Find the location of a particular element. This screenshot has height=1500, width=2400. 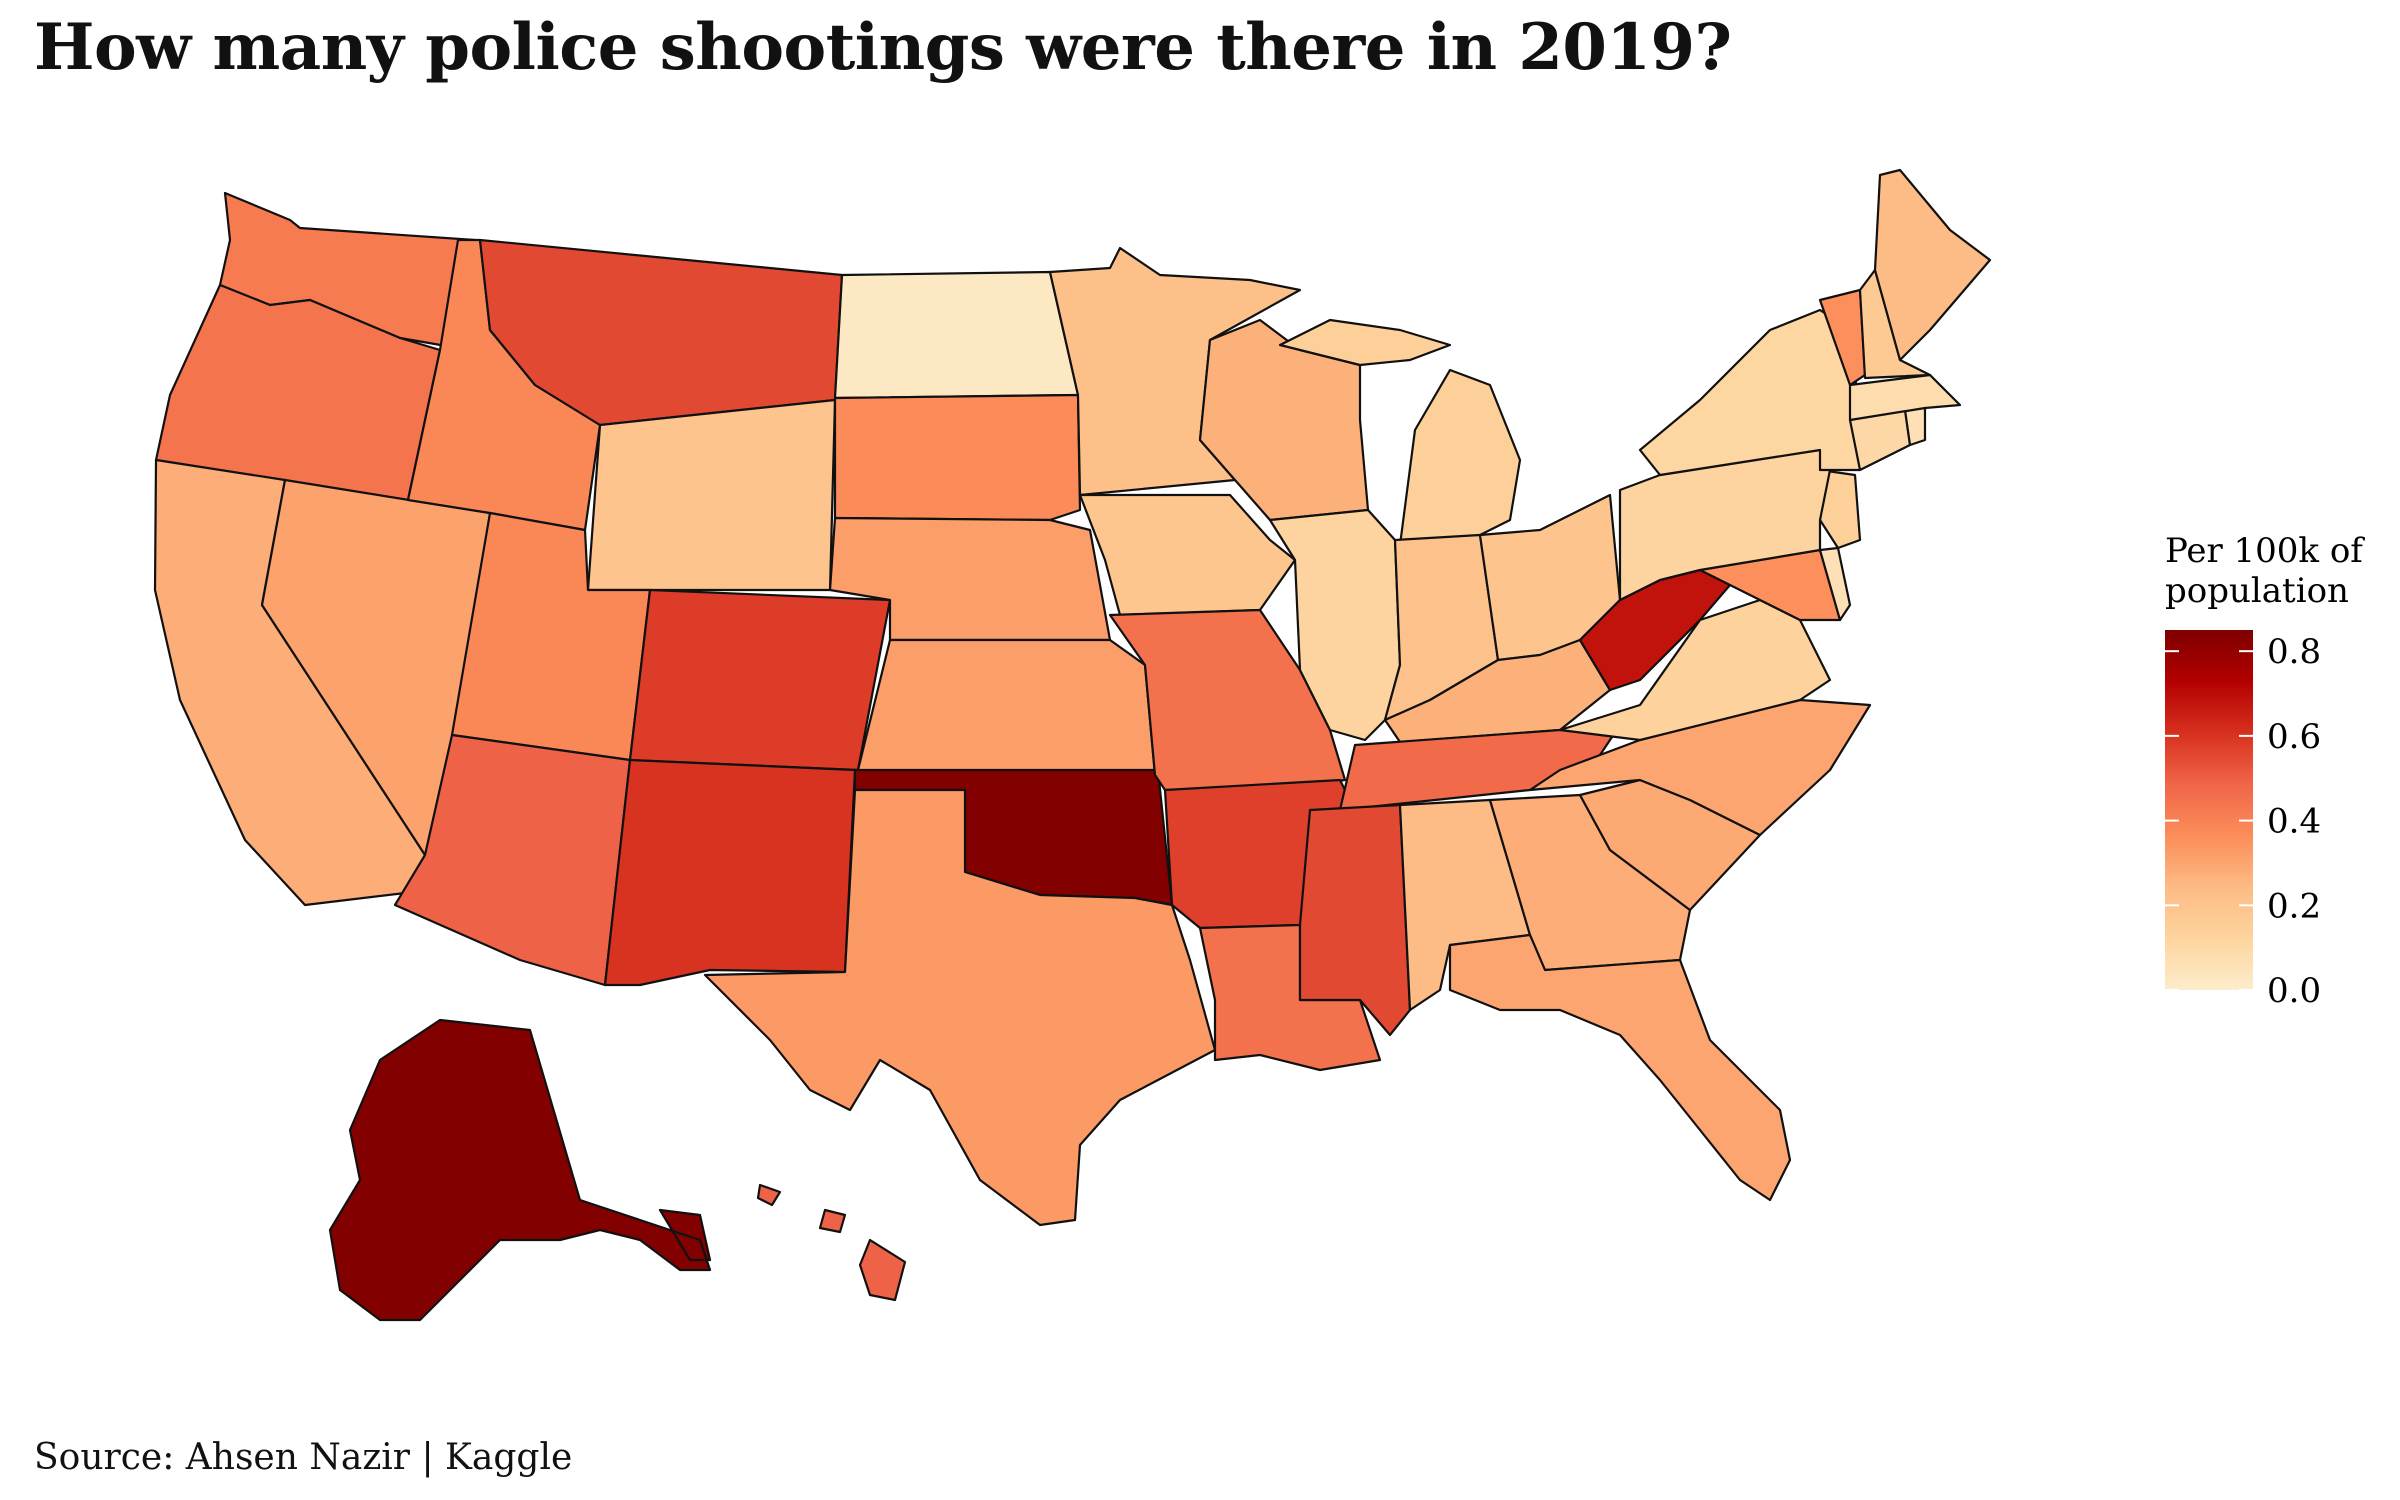

state-MS is located at coordinates (1355, 920).